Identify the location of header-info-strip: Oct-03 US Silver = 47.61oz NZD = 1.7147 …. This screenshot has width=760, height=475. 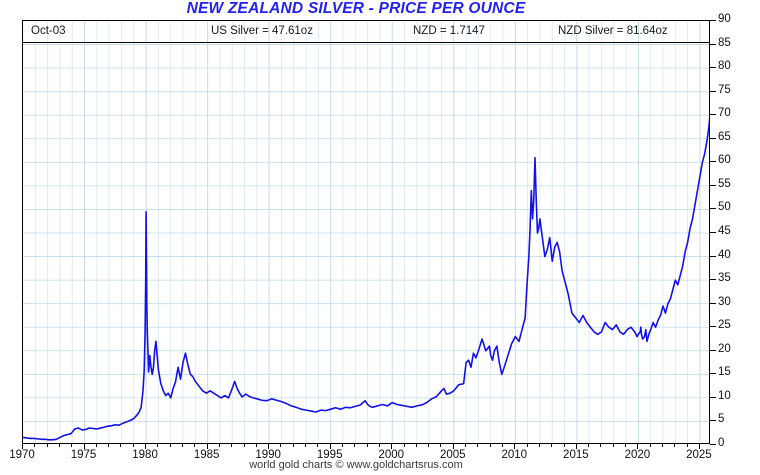
(366, 31).